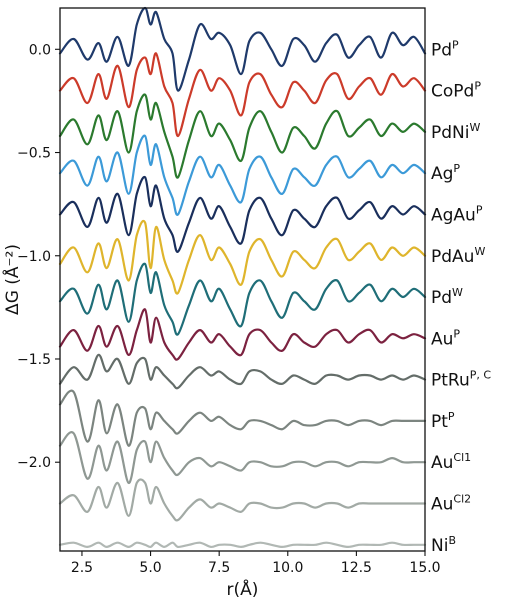 Image resolution: width=505 pixels, height=598 pixels. I want to click on y-tick-label: −1.5, so click(34, 360).